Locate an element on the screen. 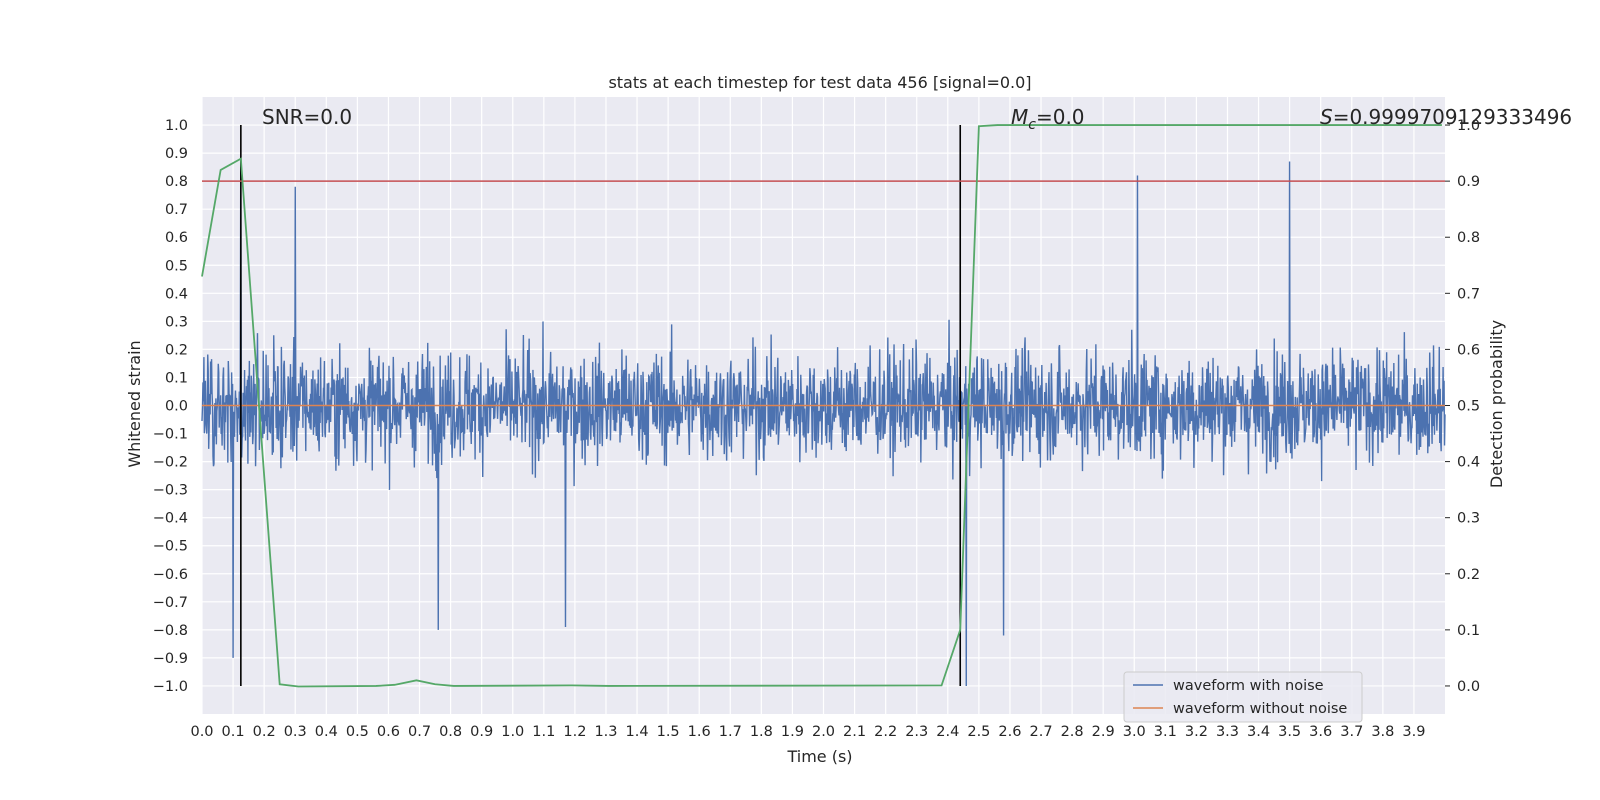  x-tick-label: 3.6 is located at coordinates (1320, 732).